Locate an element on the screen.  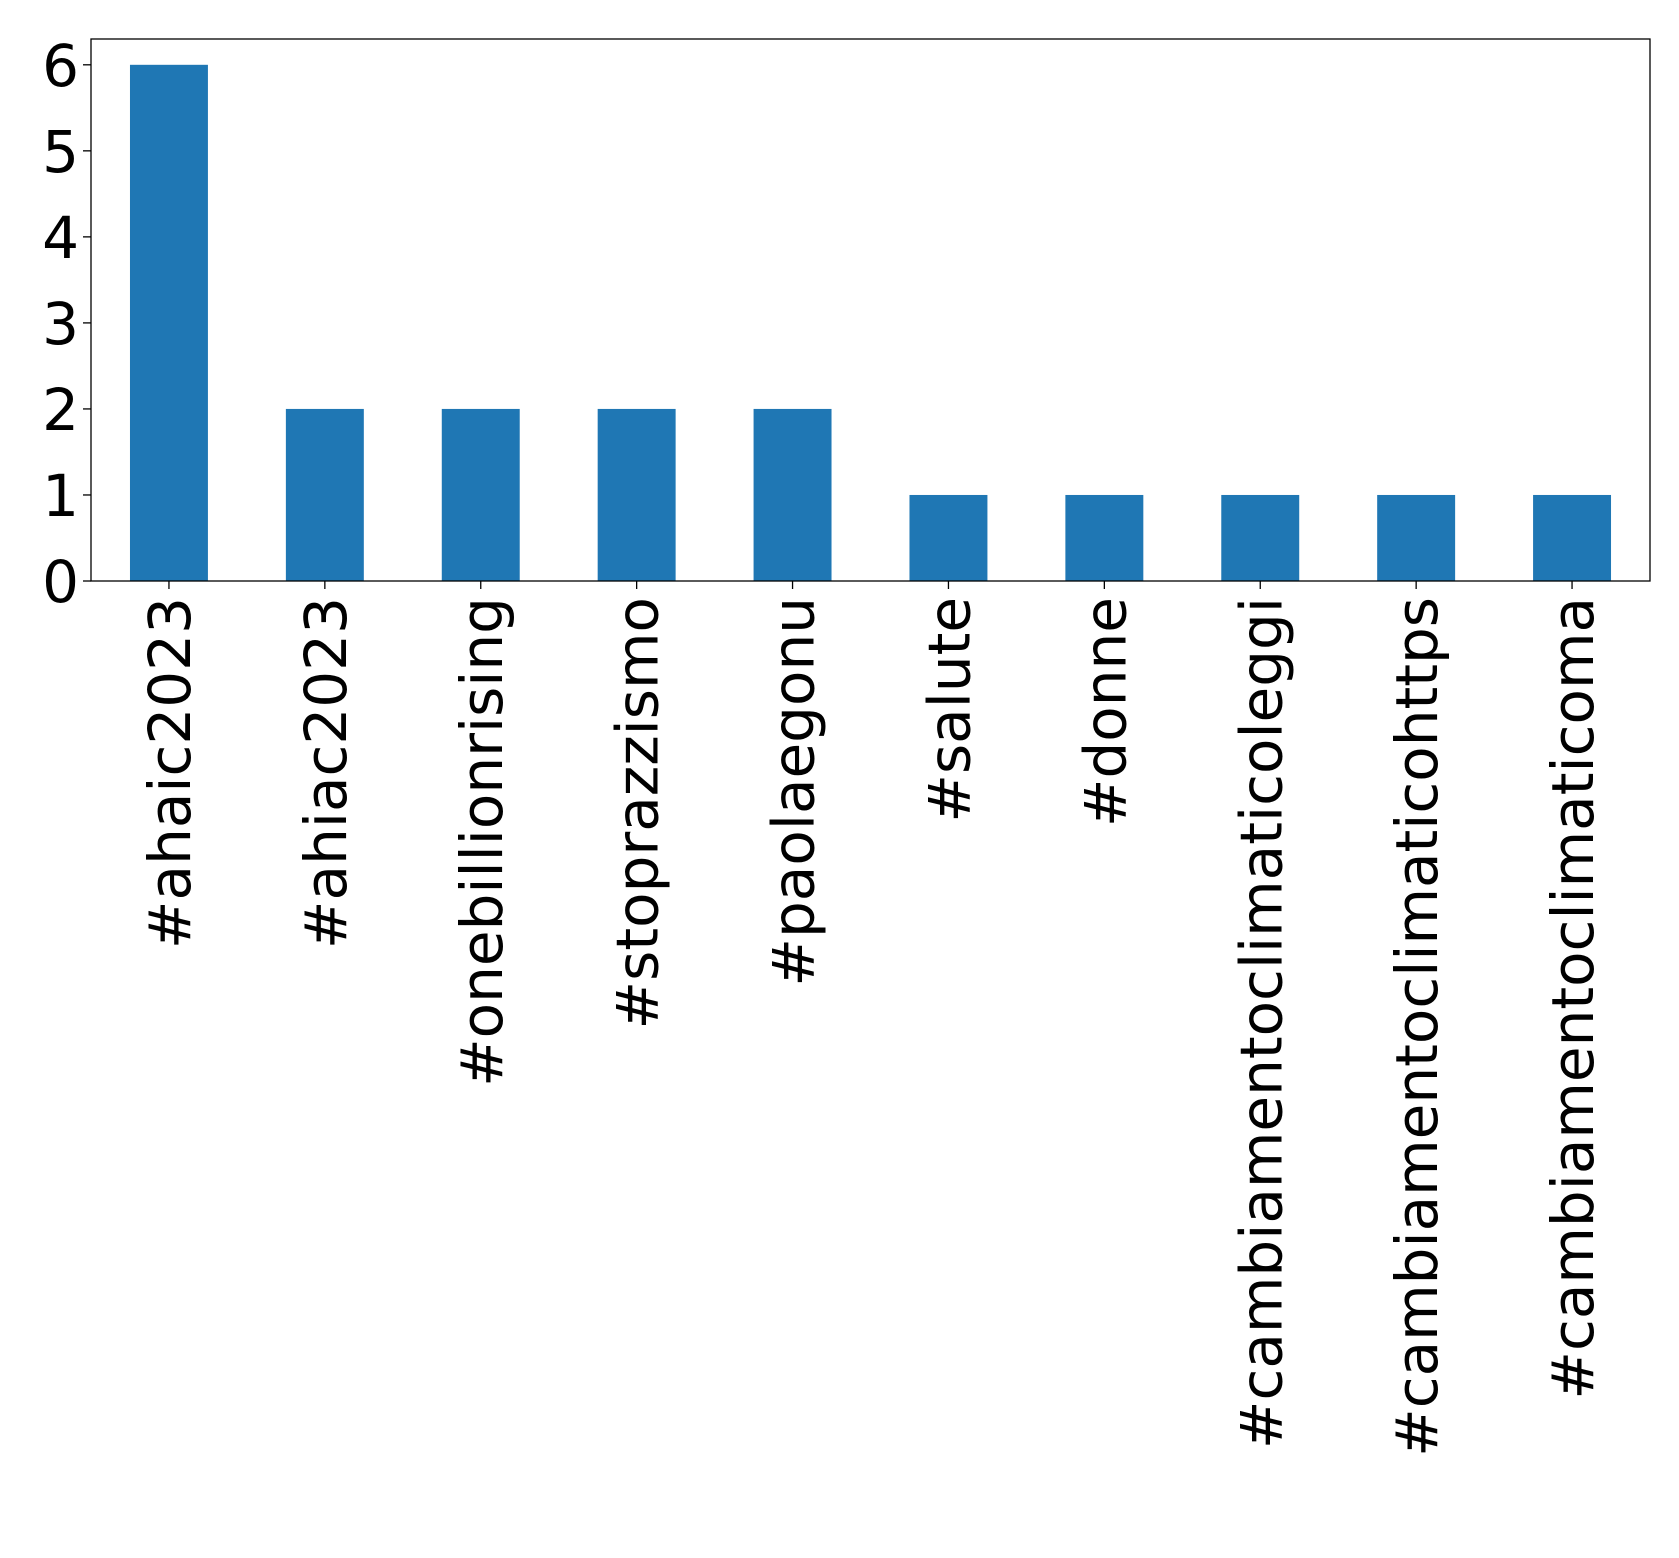
y-tick-label: 6 is located at coordinates (60, 66).